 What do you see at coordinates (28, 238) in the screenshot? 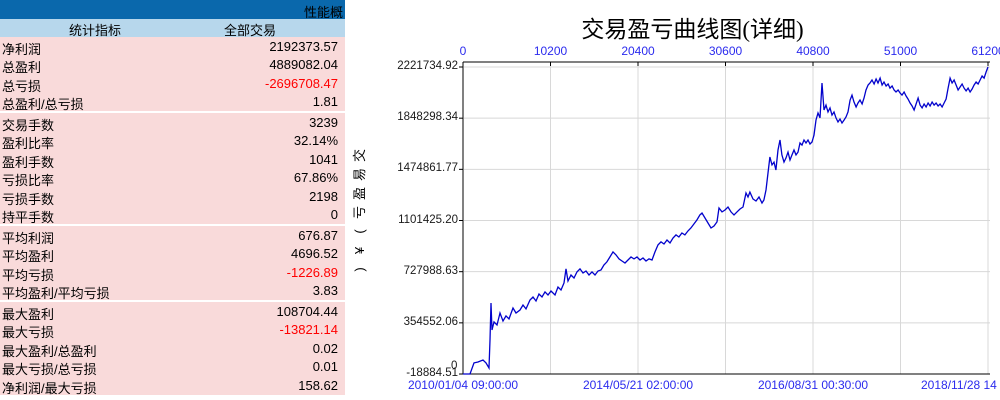
I see `metric-label: 平均利润` at bounding box center [28, 238].